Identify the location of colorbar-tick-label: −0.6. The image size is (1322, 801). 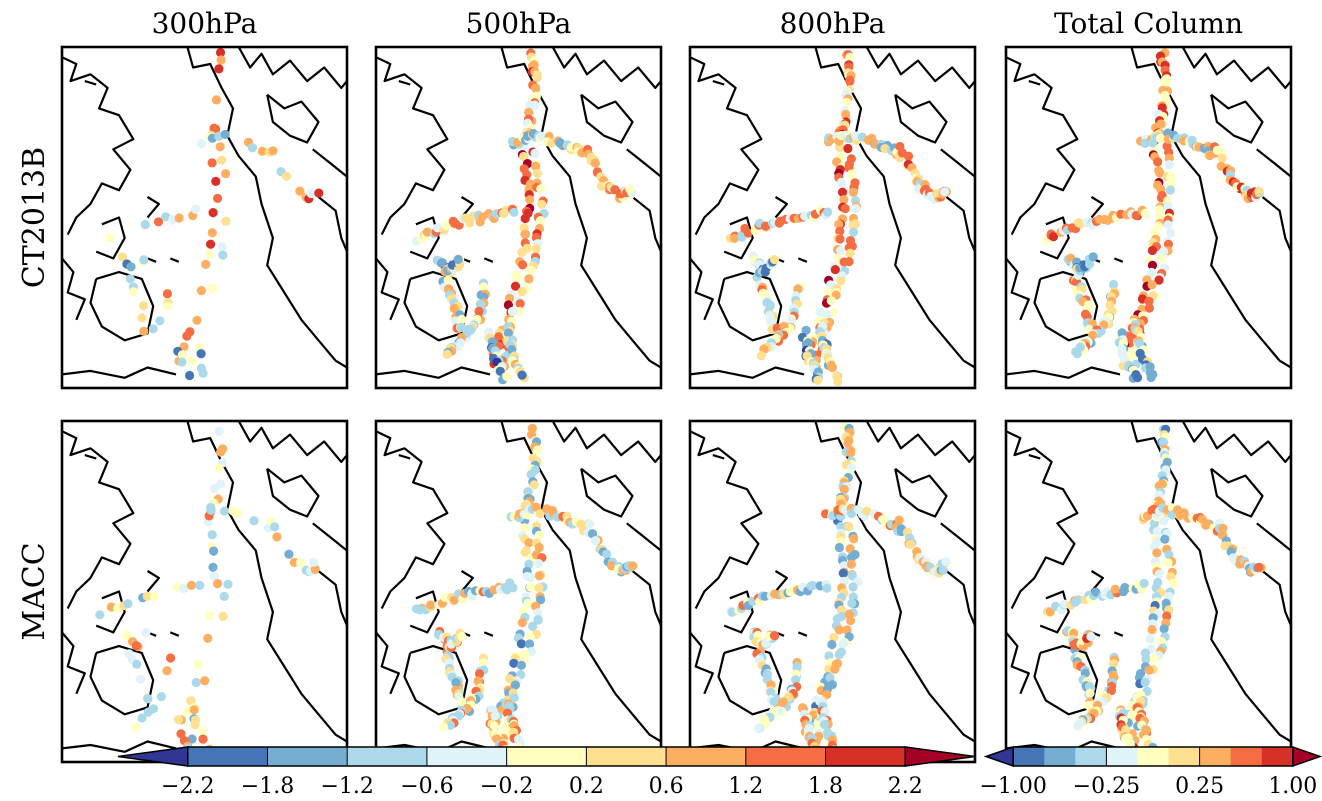
(426, 786).